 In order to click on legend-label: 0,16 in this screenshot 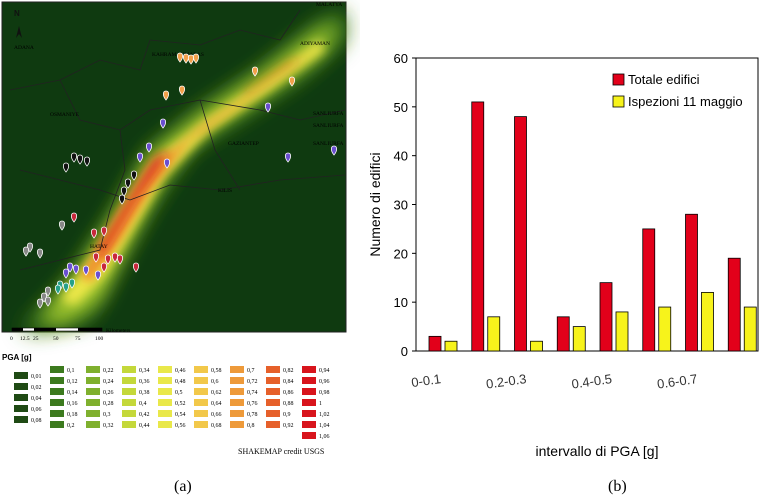, I will do `click(72, 404)`.